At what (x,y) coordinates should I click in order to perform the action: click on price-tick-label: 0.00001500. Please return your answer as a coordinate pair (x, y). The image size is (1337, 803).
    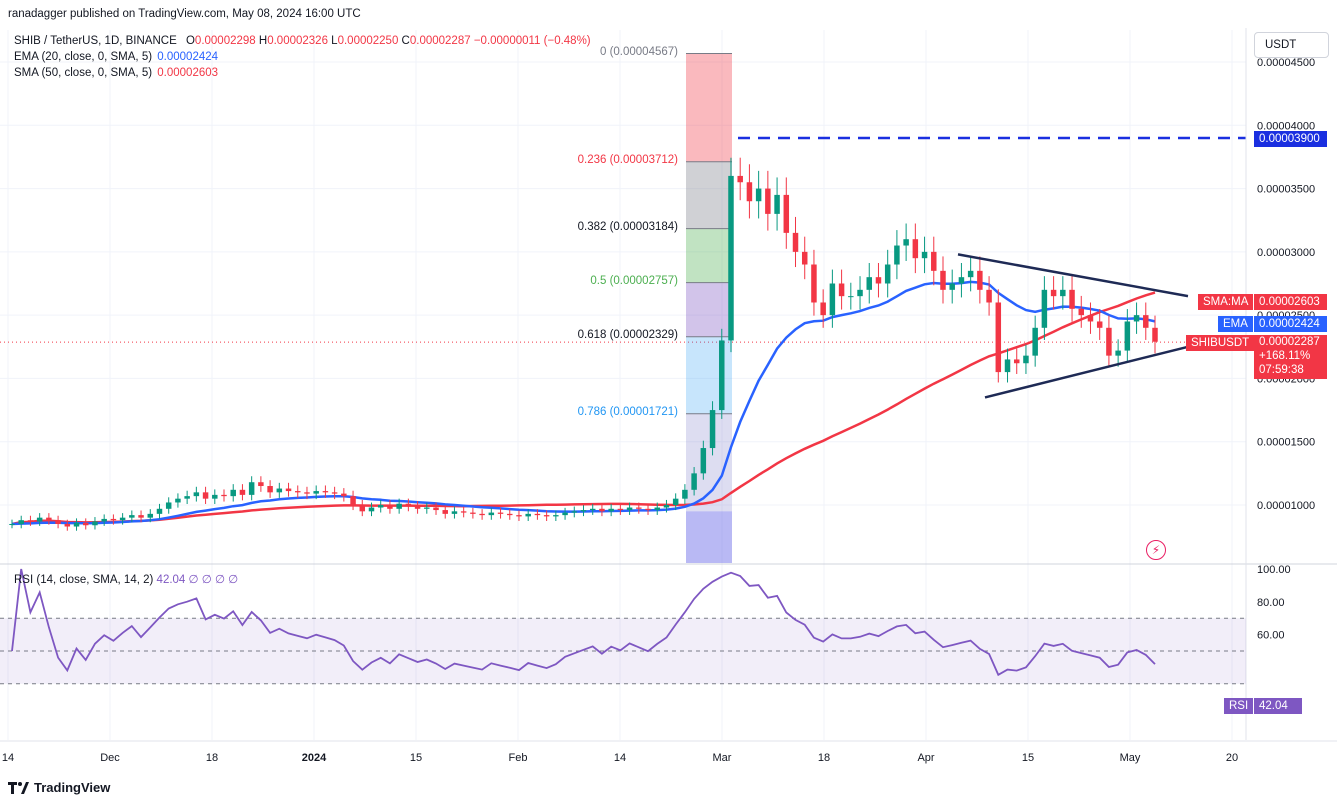
    Looking at the image, I should click on (1286, 443).